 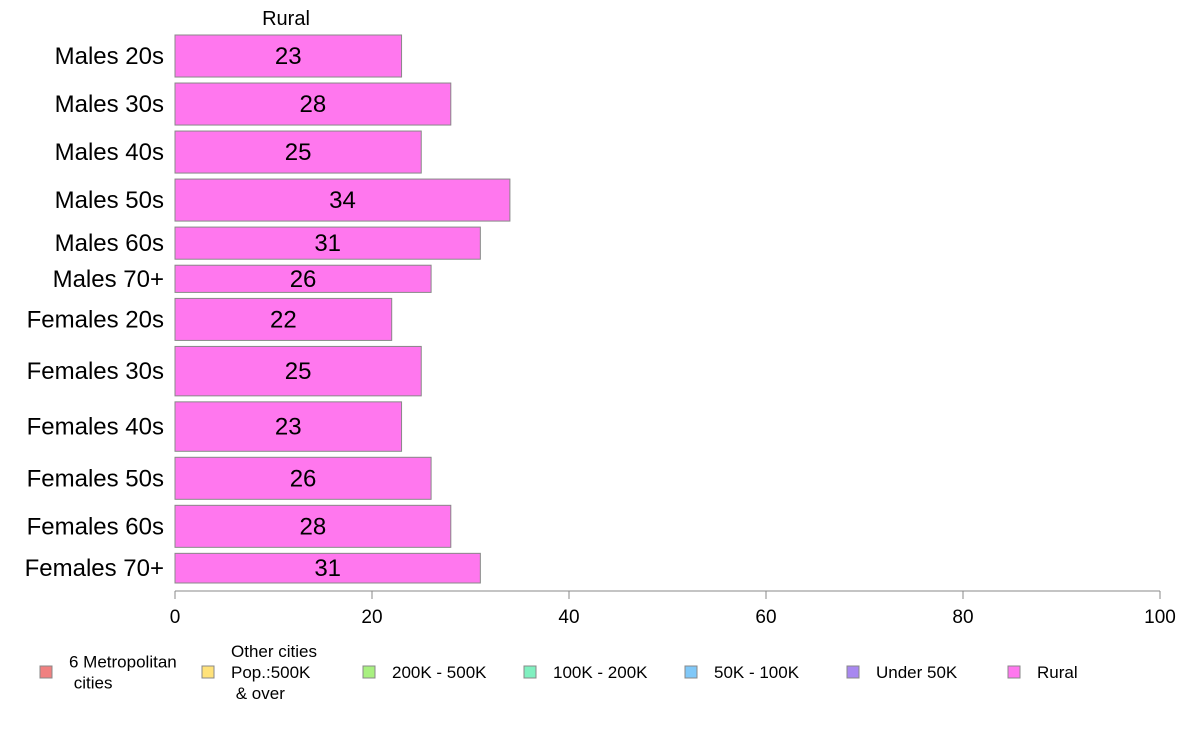 What do you see at coordinates (95, 371) in the screenshot?
I see `category-label: Females 30s` at bounding box center [95, 371].